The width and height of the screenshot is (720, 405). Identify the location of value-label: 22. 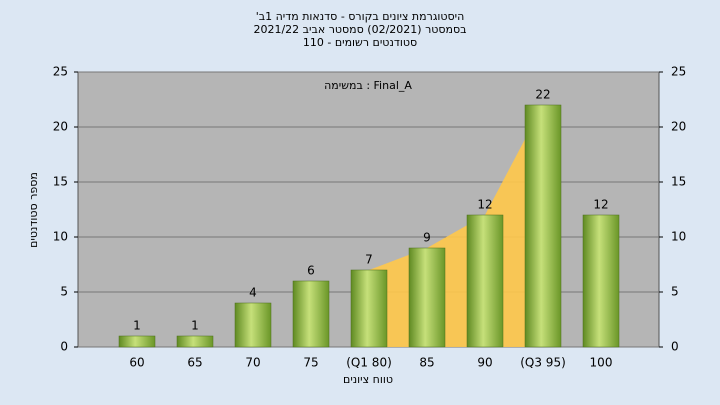
(542, 95).